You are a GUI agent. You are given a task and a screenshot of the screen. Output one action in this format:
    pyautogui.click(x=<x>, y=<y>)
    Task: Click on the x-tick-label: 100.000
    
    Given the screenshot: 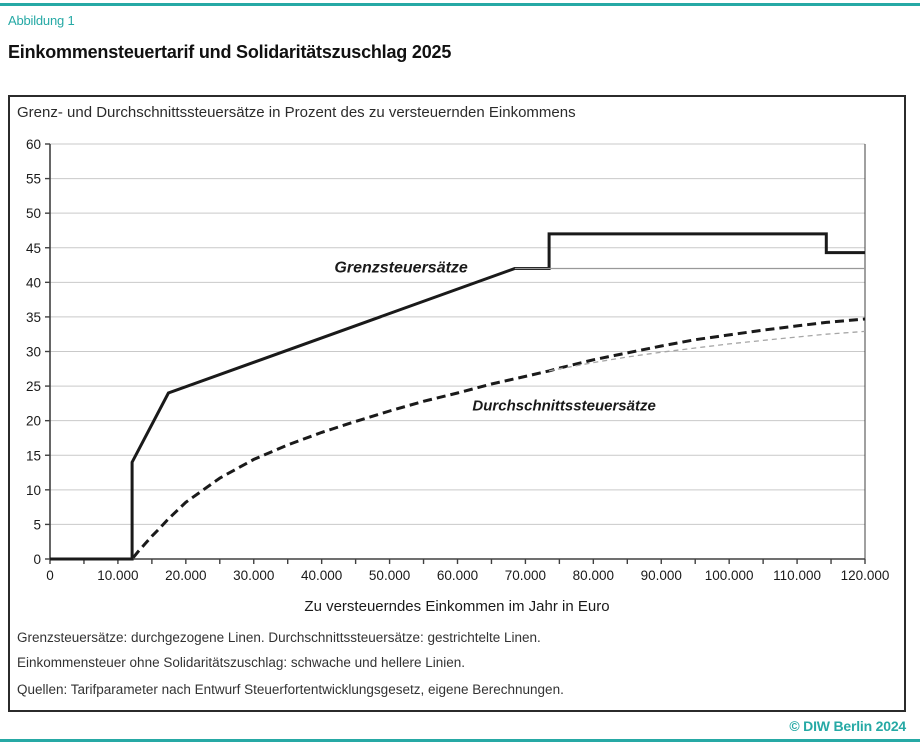 What is the action you would take?
    pyautogui.click(x=729, y=575)
    